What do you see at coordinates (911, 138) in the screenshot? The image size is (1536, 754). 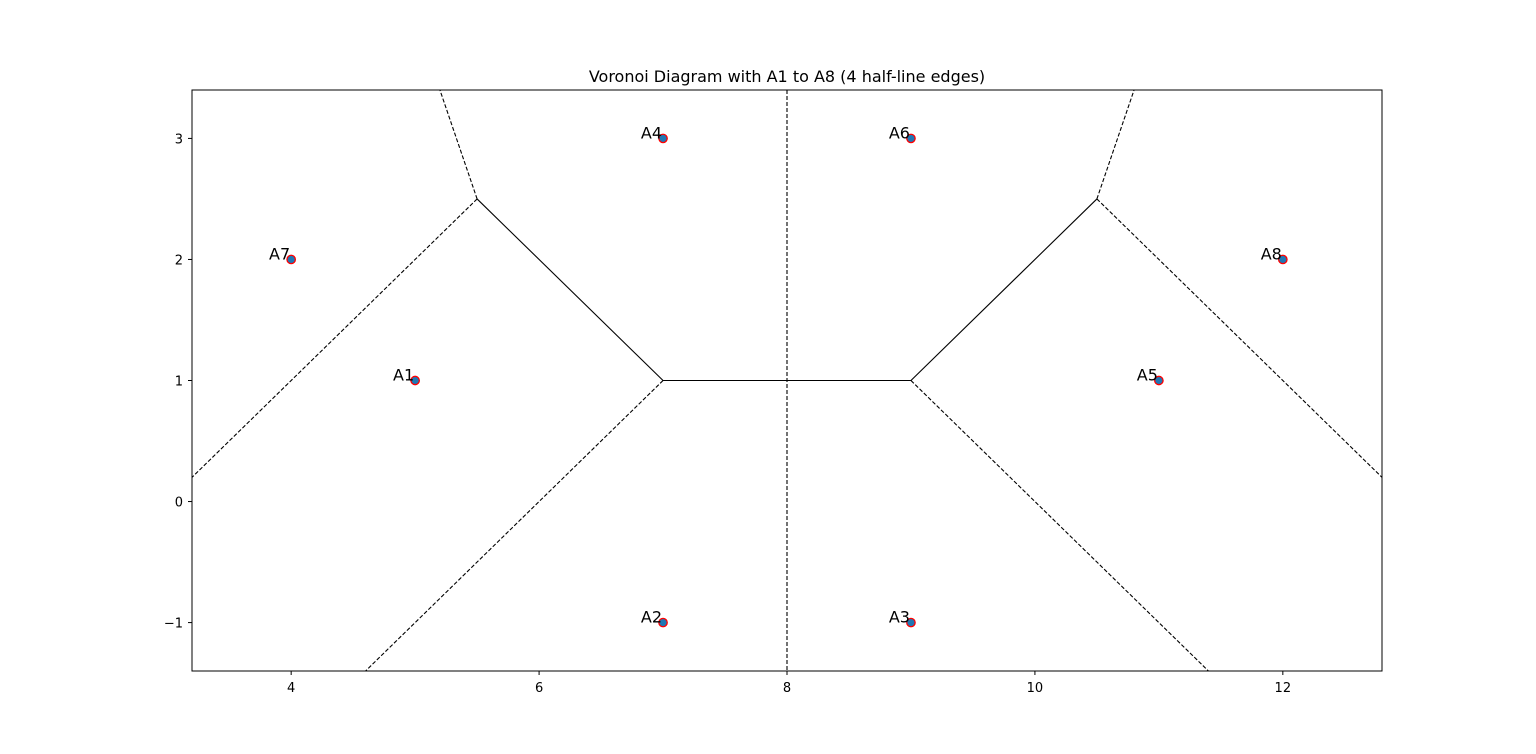 I see `point-a6` at bounding box center [911, 138].